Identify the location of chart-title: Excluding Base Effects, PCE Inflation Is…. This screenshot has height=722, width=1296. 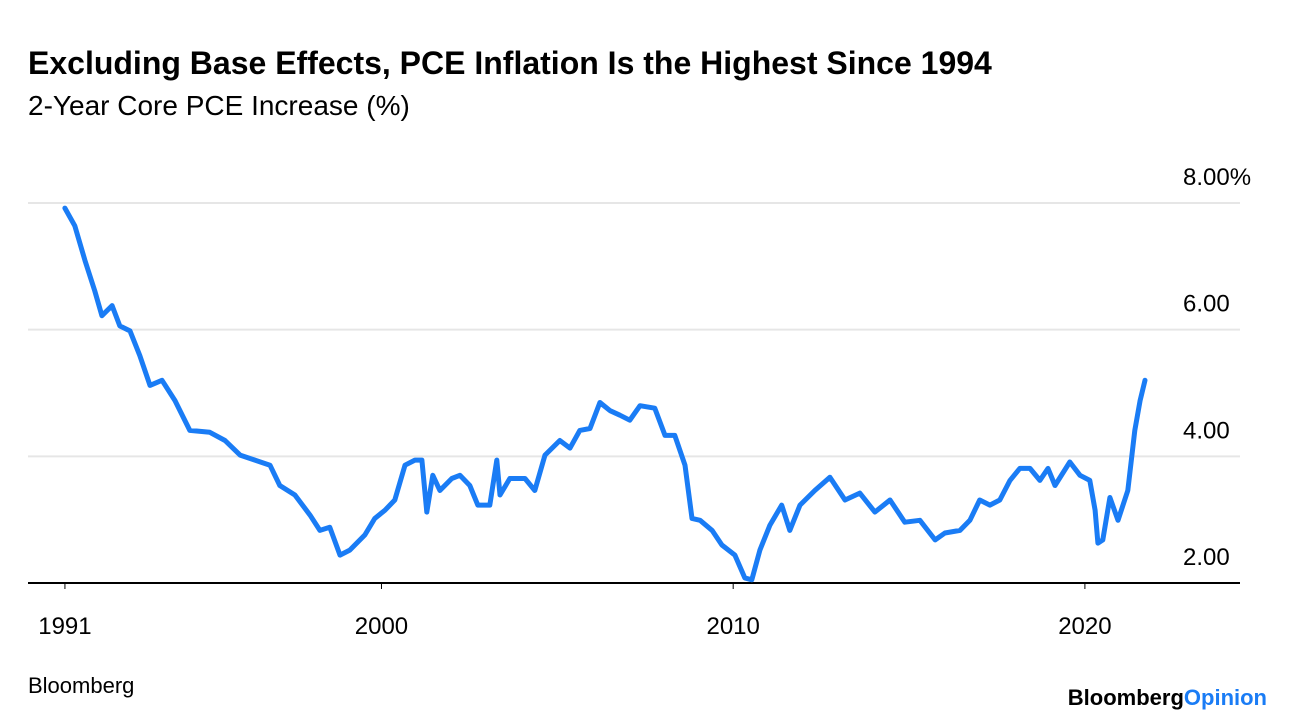
(510, 63).